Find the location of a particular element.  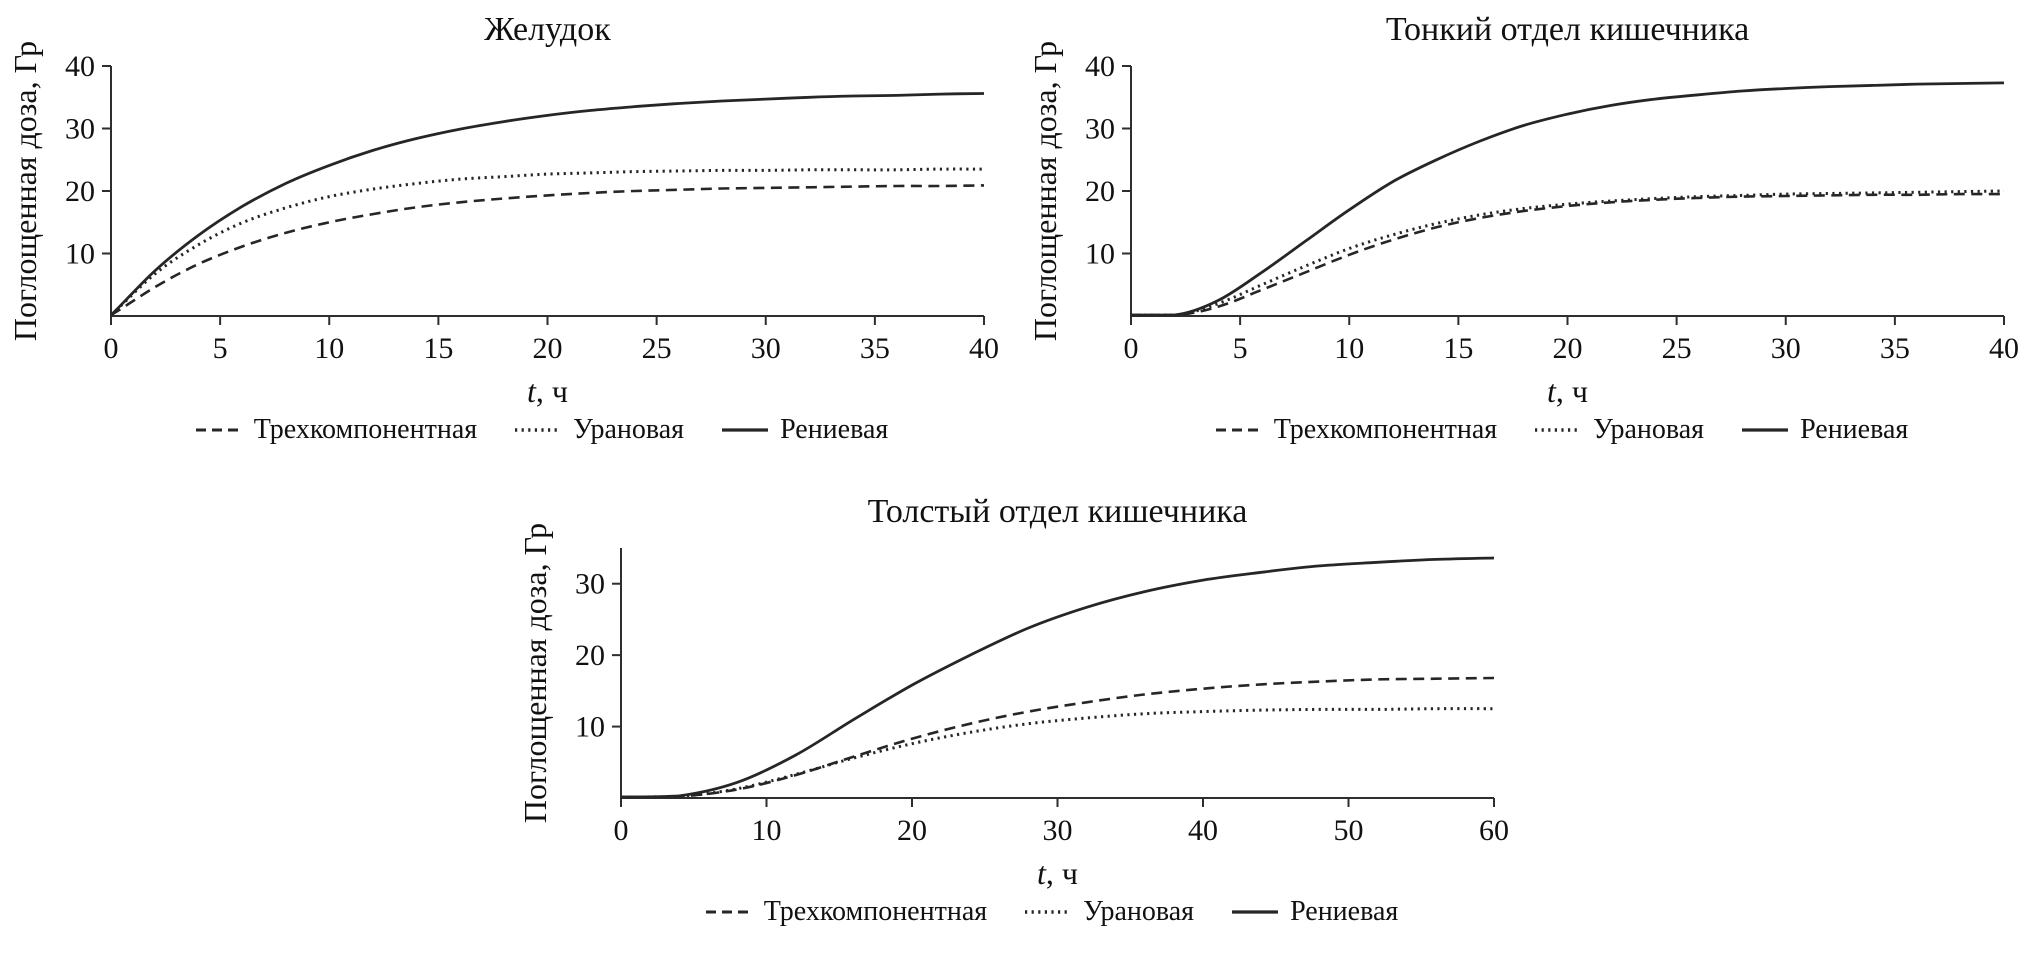

x-tick-label: 60 is located at coordinates (1494, 830).